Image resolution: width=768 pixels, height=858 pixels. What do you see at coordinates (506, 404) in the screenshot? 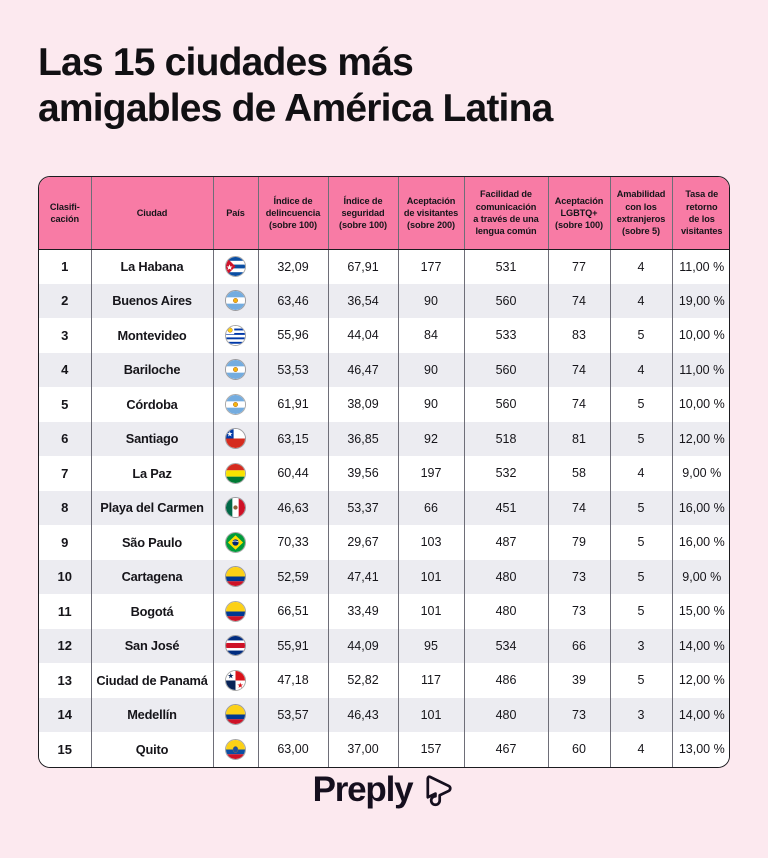
I see `cell-lang: 560` at bounding box center [506, 404].